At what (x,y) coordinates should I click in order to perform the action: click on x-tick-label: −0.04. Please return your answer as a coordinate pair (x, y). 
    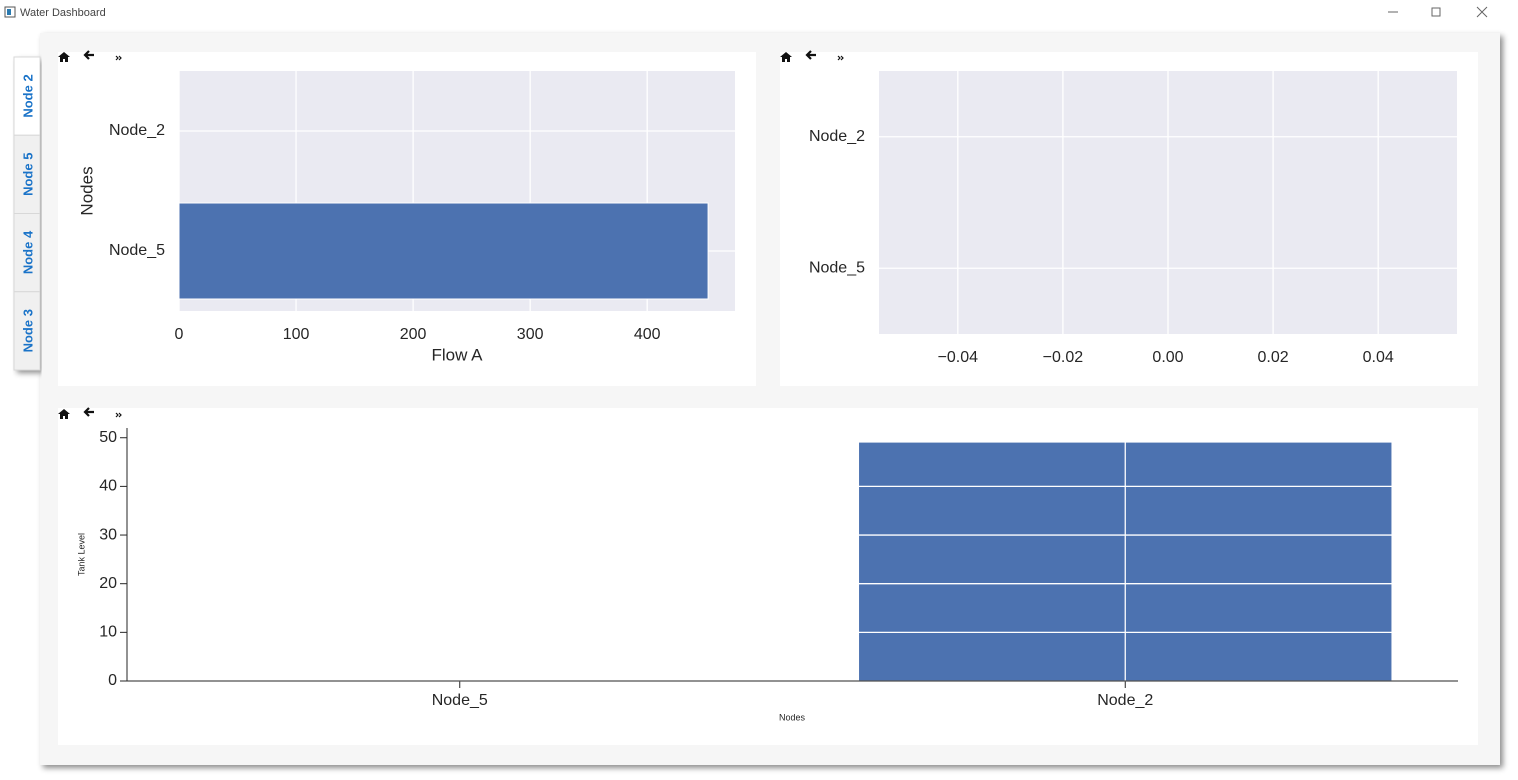
    Looking at the image, I should click on (958, 357).